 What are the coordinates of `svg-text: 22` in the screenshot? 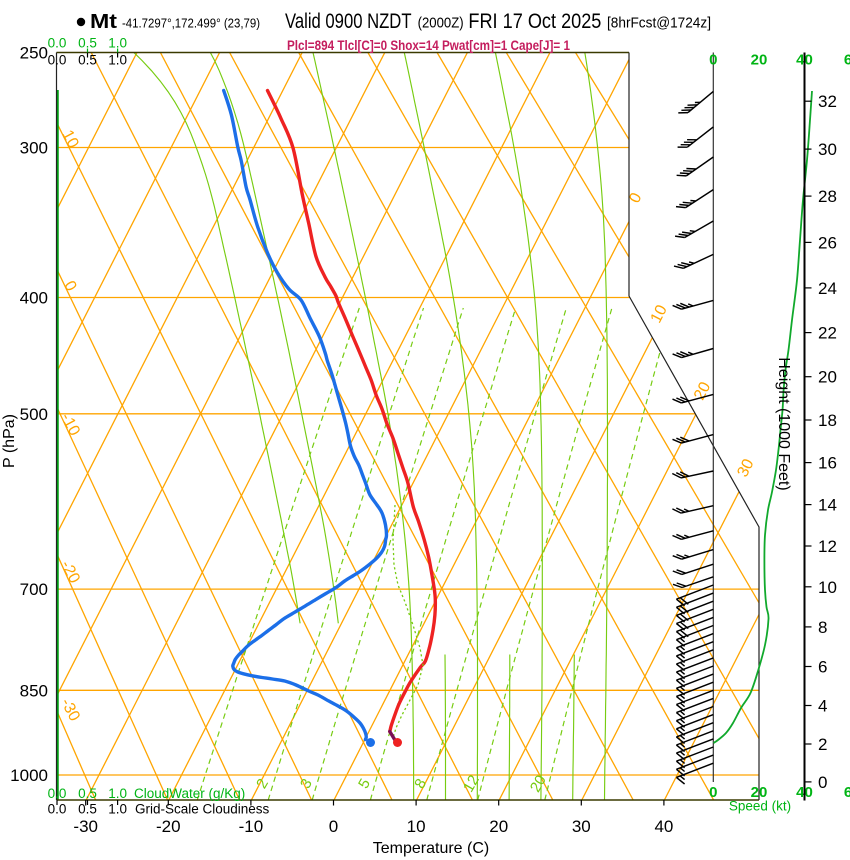 It's located at (827, 333).